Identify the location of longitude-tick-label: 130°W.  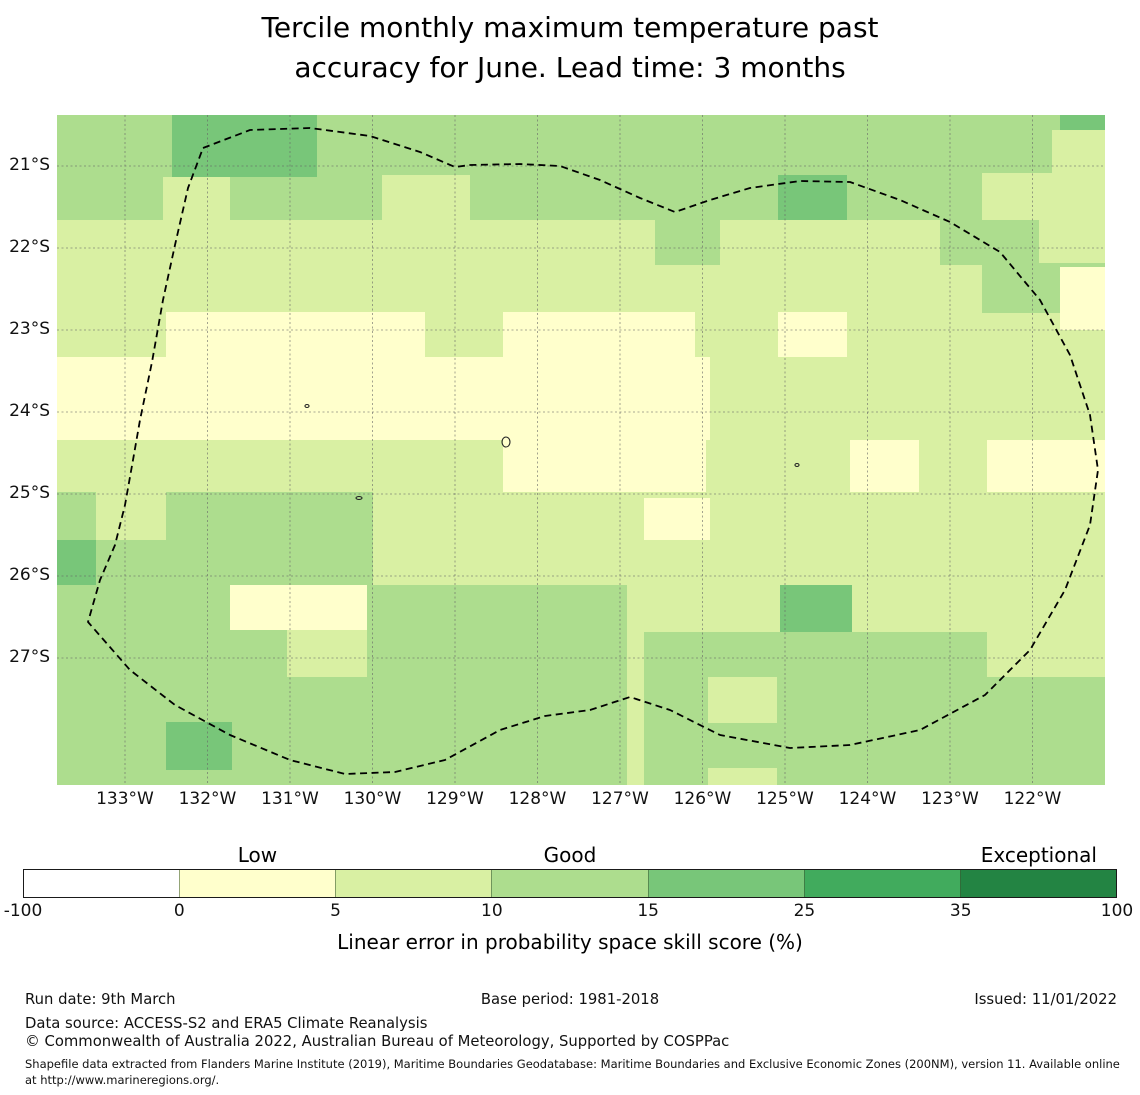
(372, 799).